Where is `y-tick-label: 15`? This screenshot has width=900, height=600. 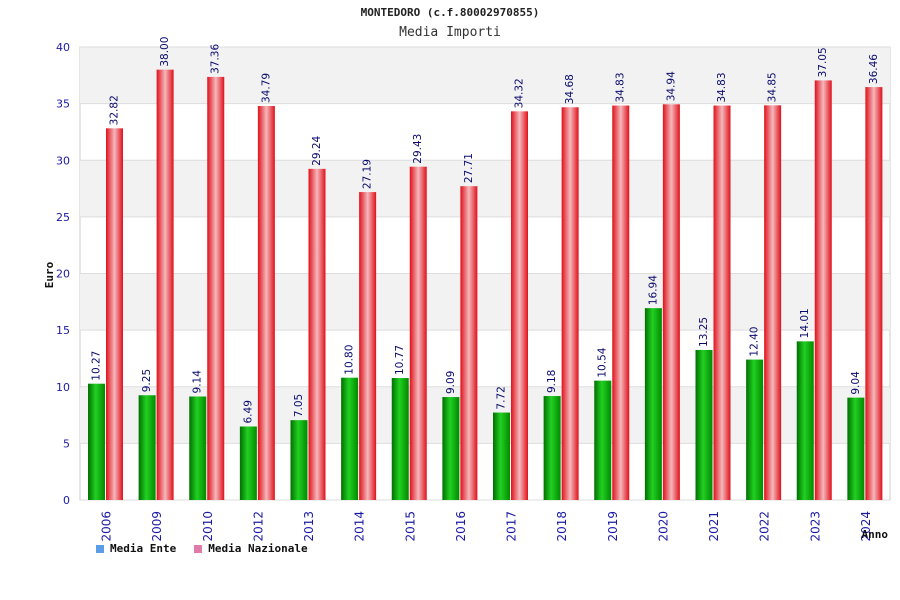
y-tick-label: 15 is located at coordinates (63, 330).